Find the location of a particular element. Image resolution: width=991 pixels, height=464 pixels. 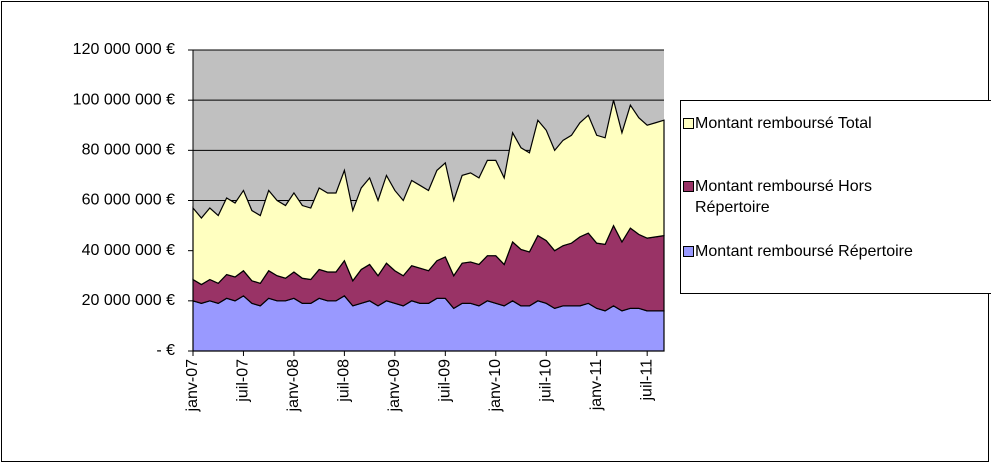

x-tick-label: janv-07 is located at coordinates (192, 386).